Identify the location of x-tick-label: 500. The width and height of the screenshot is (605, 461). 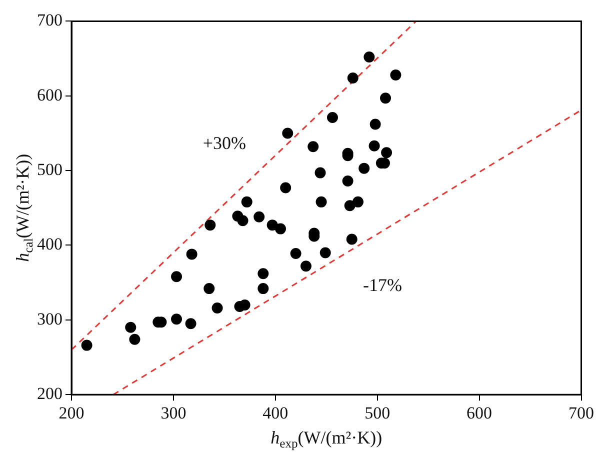
(377, 412).